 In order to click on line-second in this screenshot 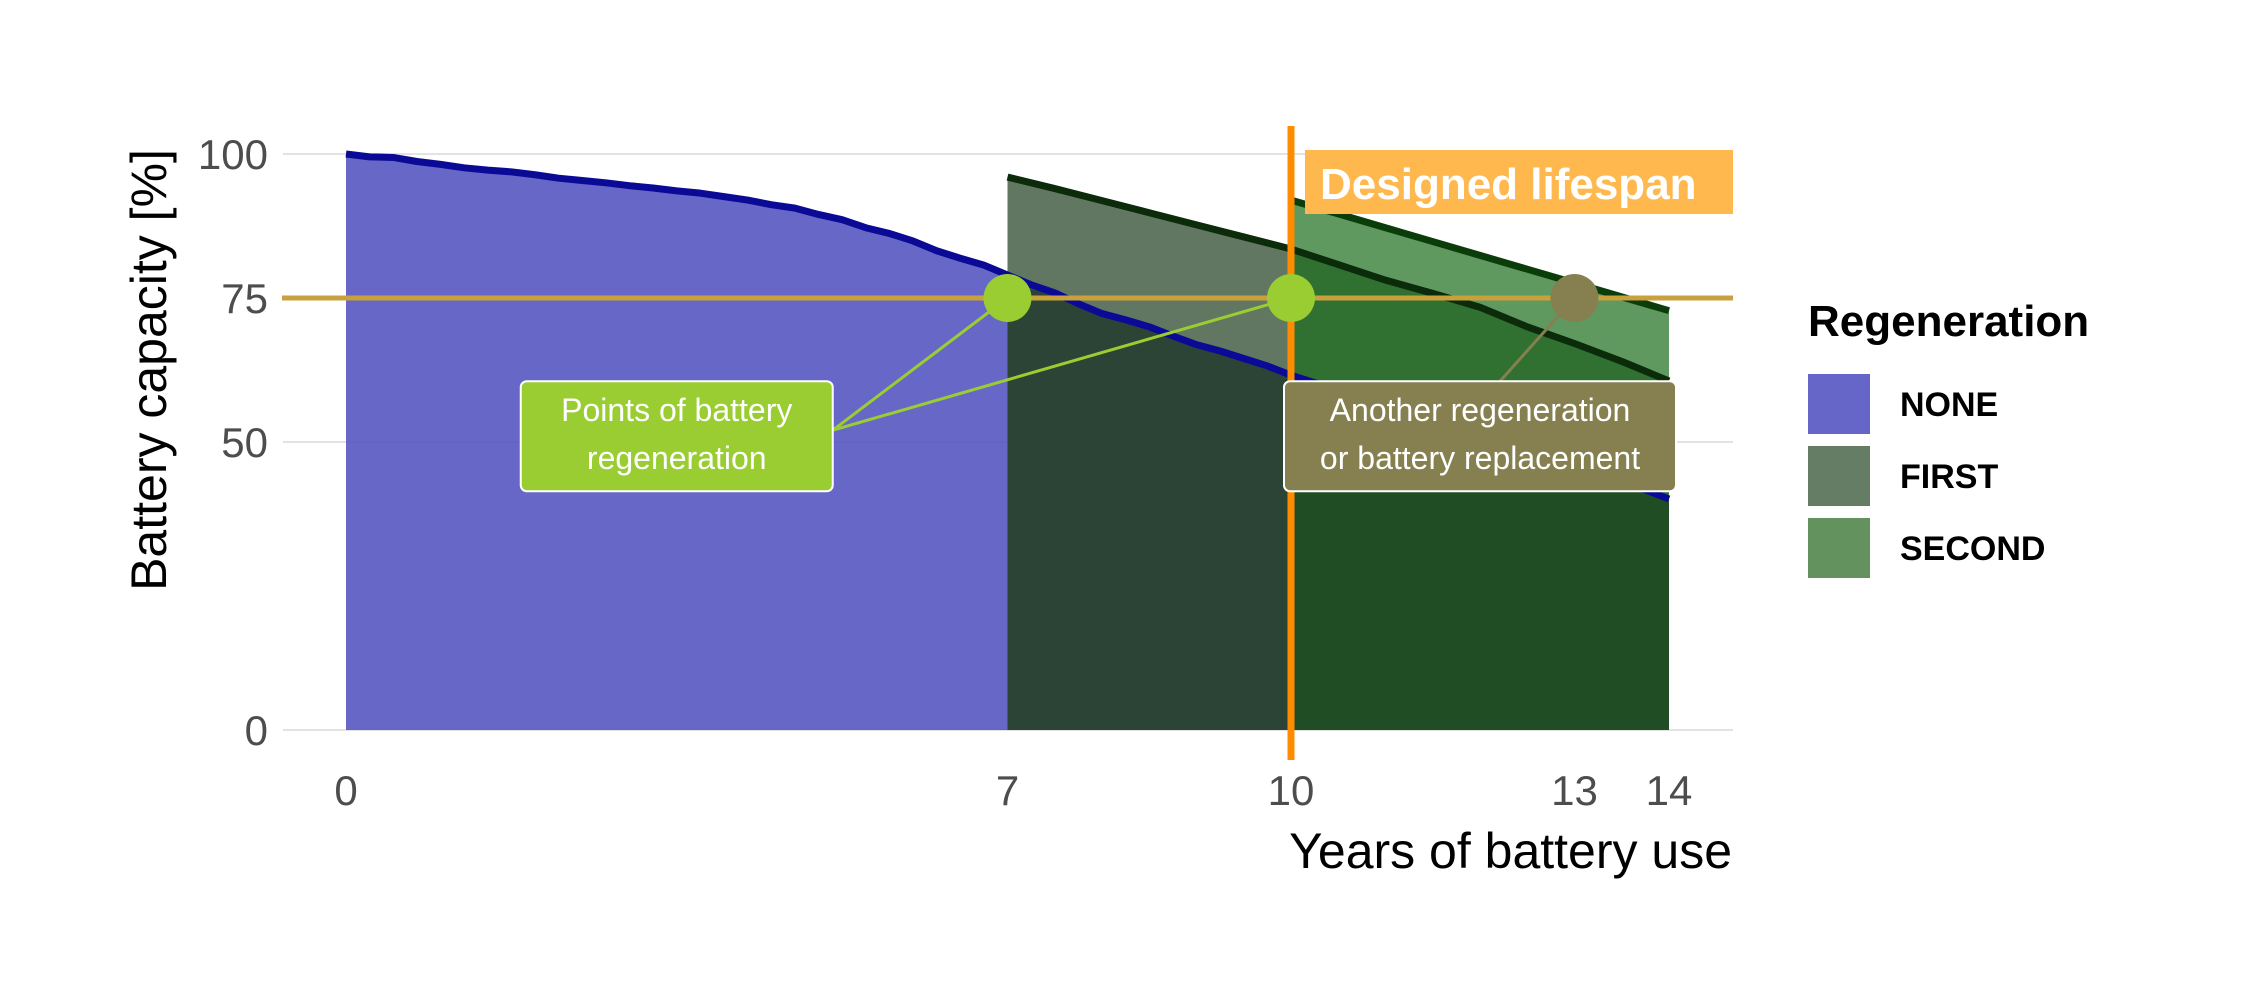, I will do `click(1480, 255)`.